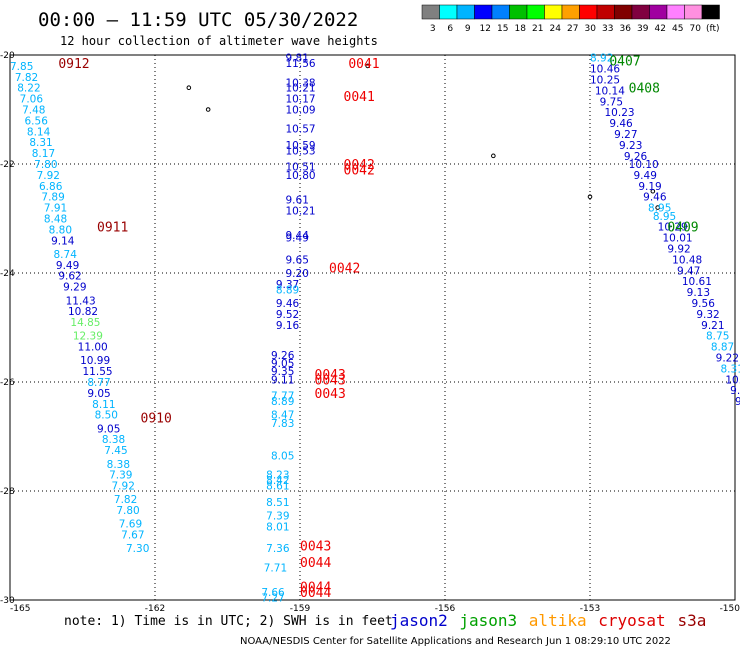 This screenshot has width=740, height=650. Describe the element at coordinates (687, 260) in the screenshot. I see `wave-height-value: 10.48` at that location.